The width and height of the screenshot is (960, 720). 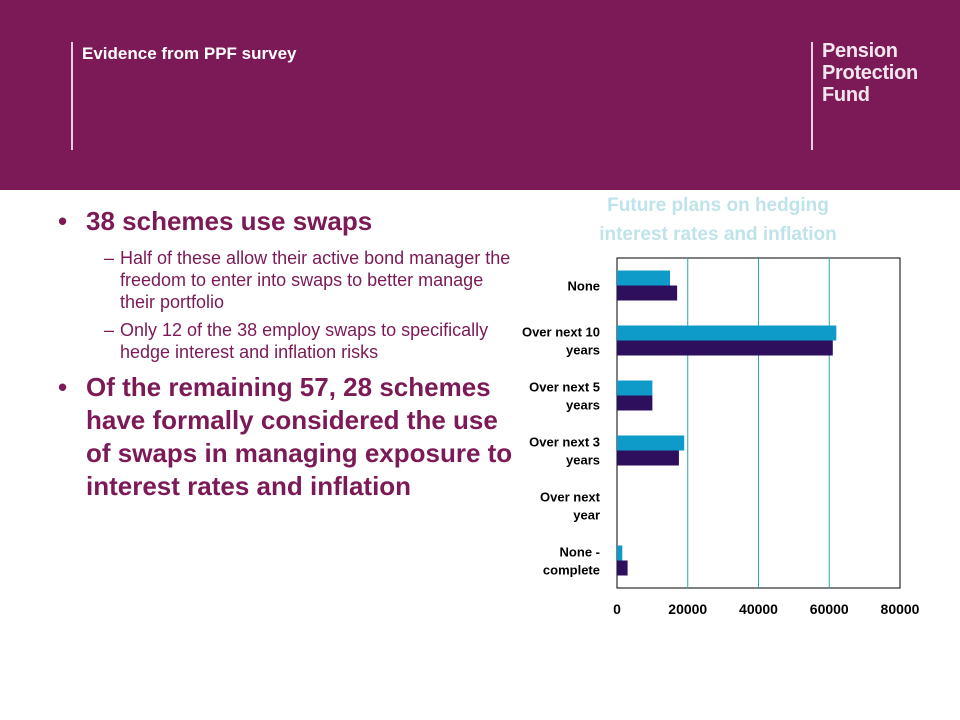 What do you see at coordinates (564, 387) in the screenshot?
I see `y-category-label: Over next 5` at bounding box center [564, 387].